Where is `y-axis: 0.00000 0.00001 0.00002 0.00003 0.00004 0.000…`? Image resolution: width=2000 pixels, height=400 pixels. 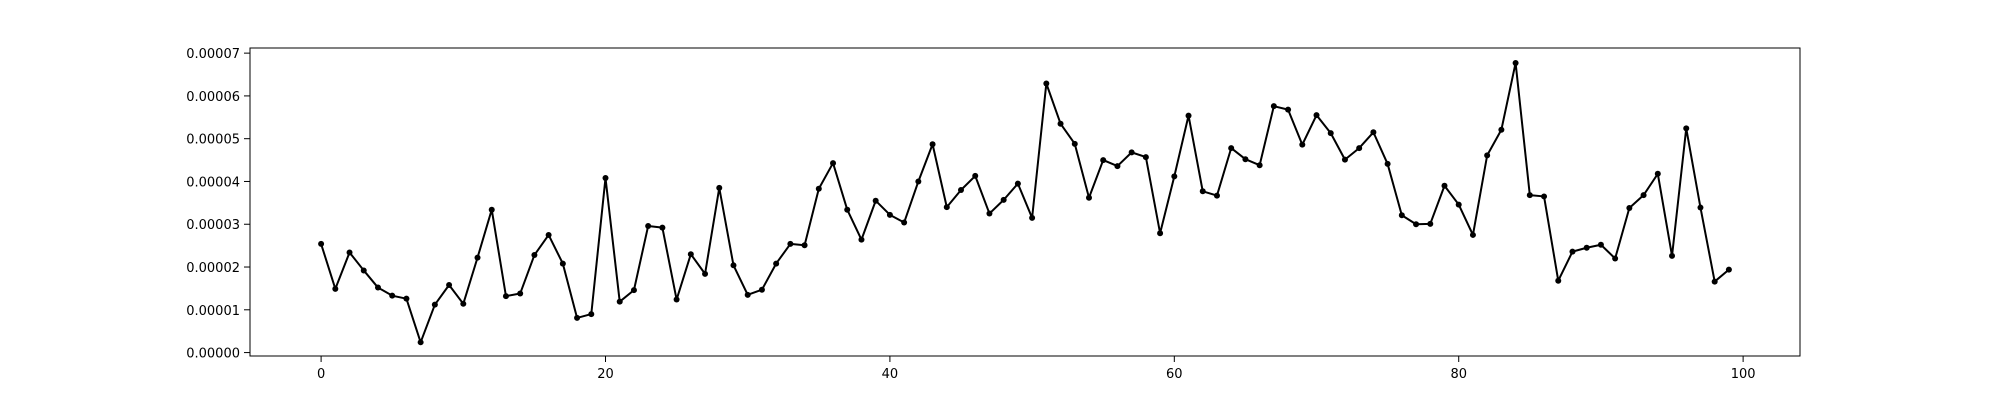 y-axis: 0.00000 0.00001 0.00002 0.00003 0.00004 0.000… is located at coordinates (218, 204).